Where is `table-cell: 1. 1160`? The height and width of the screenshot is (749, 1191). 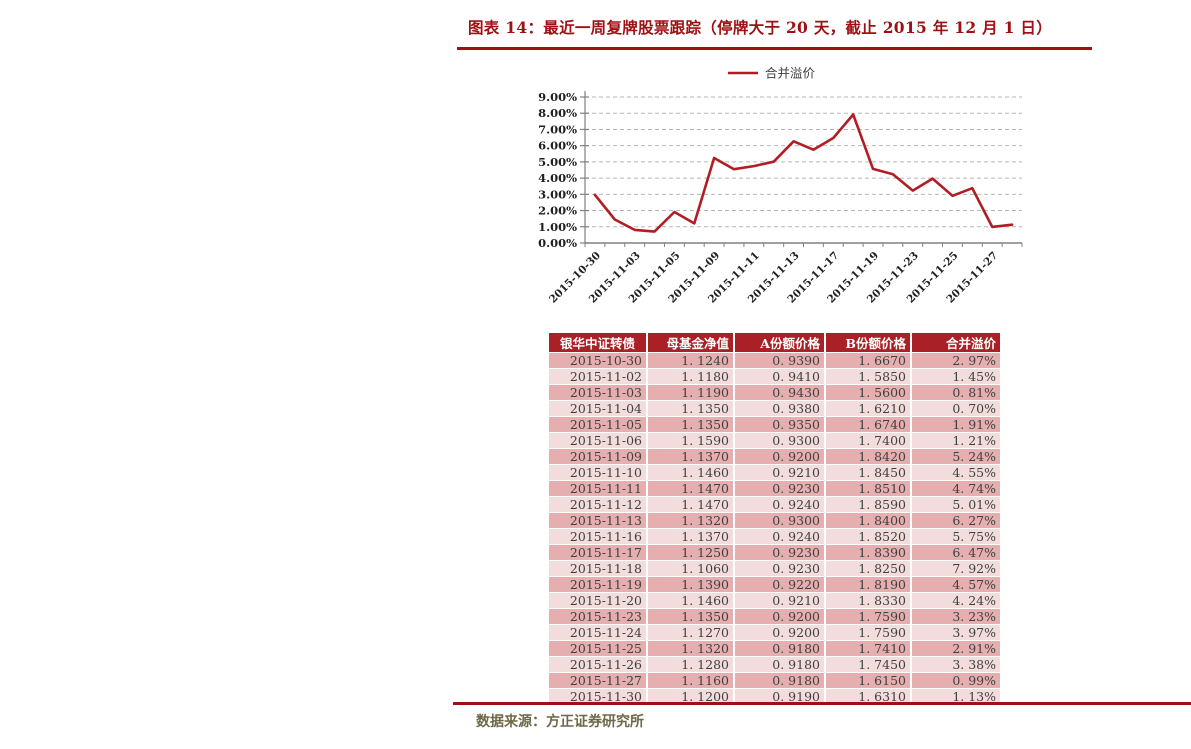
table-cell: 1. 1160 is located at coordinates (691, 680).